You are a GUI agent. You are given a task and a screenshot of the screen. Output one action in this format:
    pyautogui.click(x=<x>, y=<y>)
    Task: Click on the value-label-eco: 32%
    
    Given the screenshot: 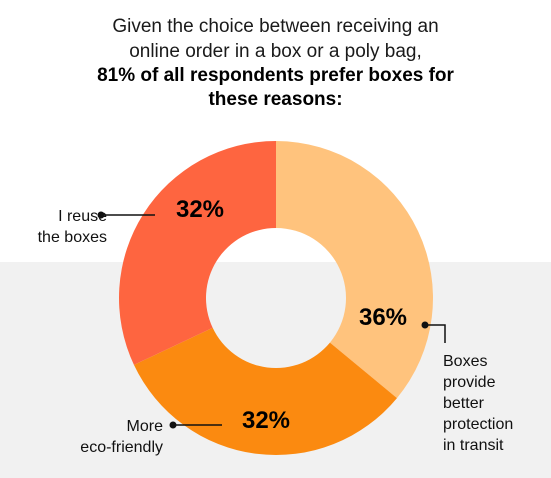 What is the action you would take?
    pyautogui.click(x=266, y=420)
    